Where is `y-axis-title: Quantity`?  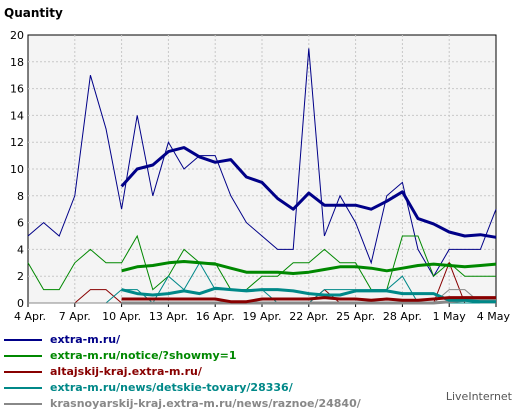
y-axis-title: Quantity is located at coordinates (33, 13).